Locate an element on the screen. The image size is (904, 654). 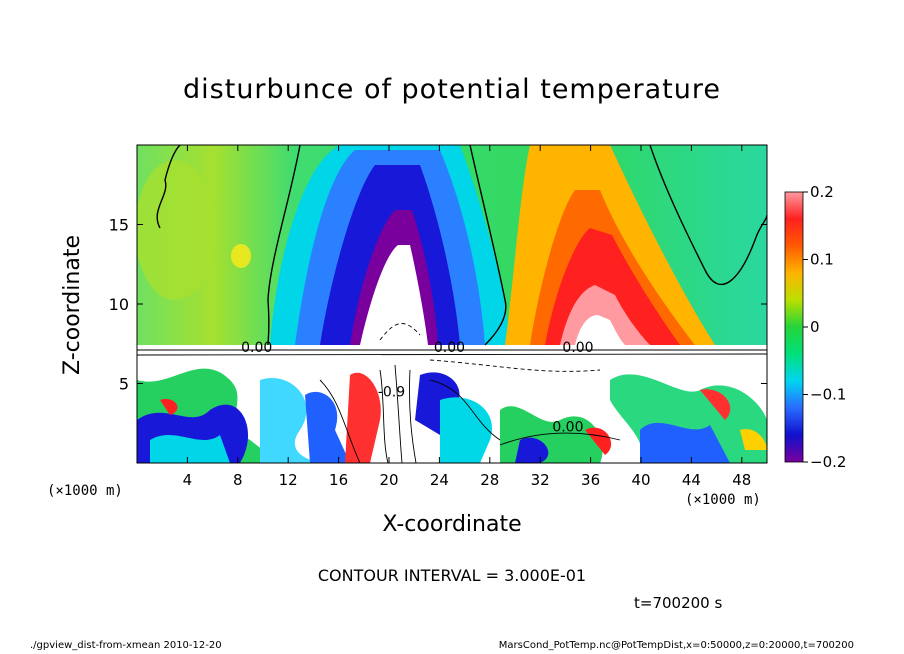
colorbar is located at coordinates (794, 327).